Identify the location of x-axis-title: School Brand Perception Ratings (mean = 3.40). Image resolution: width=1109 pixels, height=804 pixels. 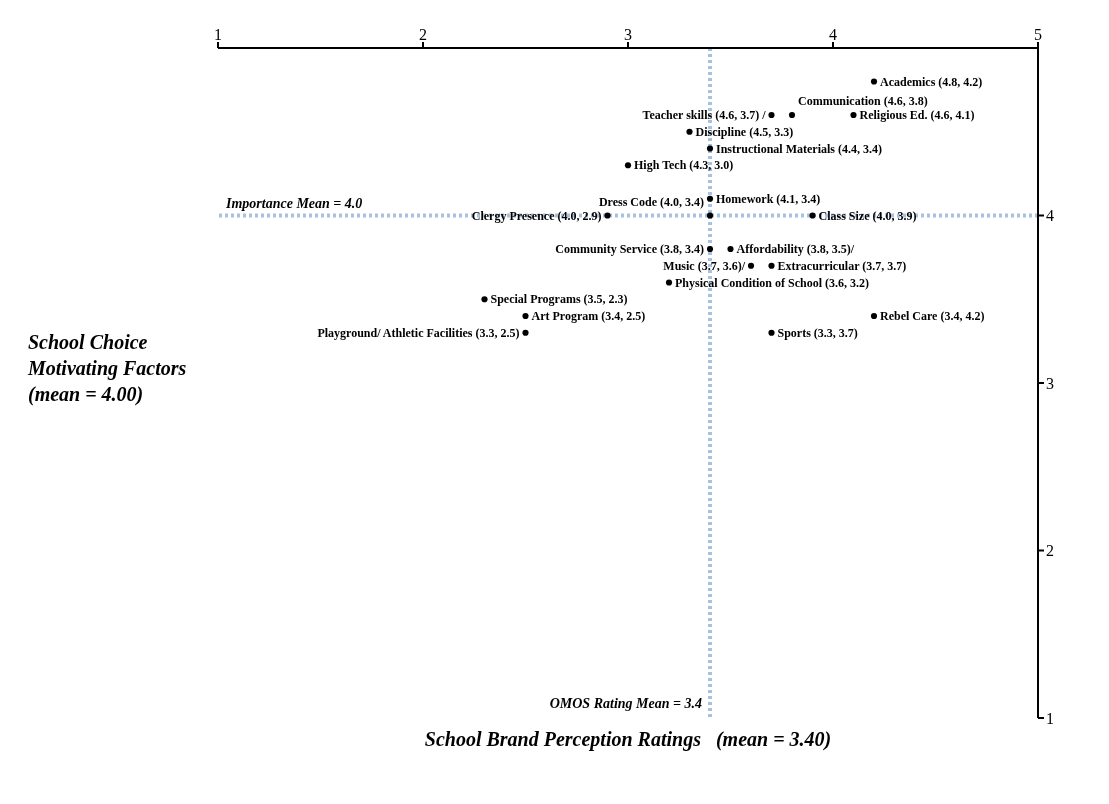
(628, 739).